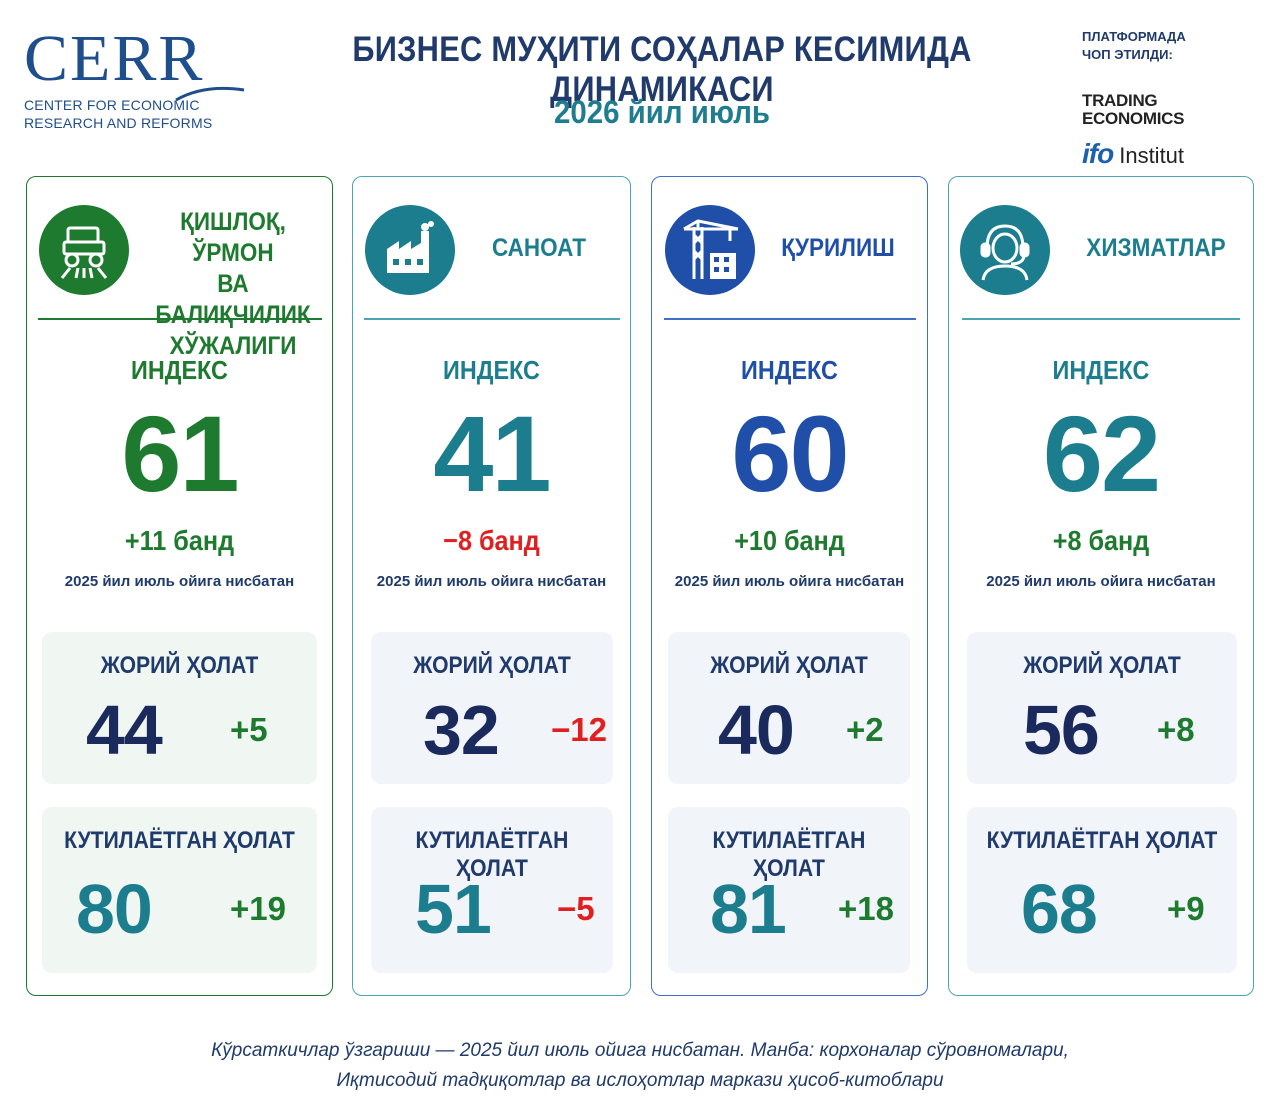 The image size is (1280, 1119). What do you see at coordinates (1134, 36) in the screenshot?
I see `platform-caption-line-1: ПЛАТФОРМАДА` at bounding box center [1134, 36].